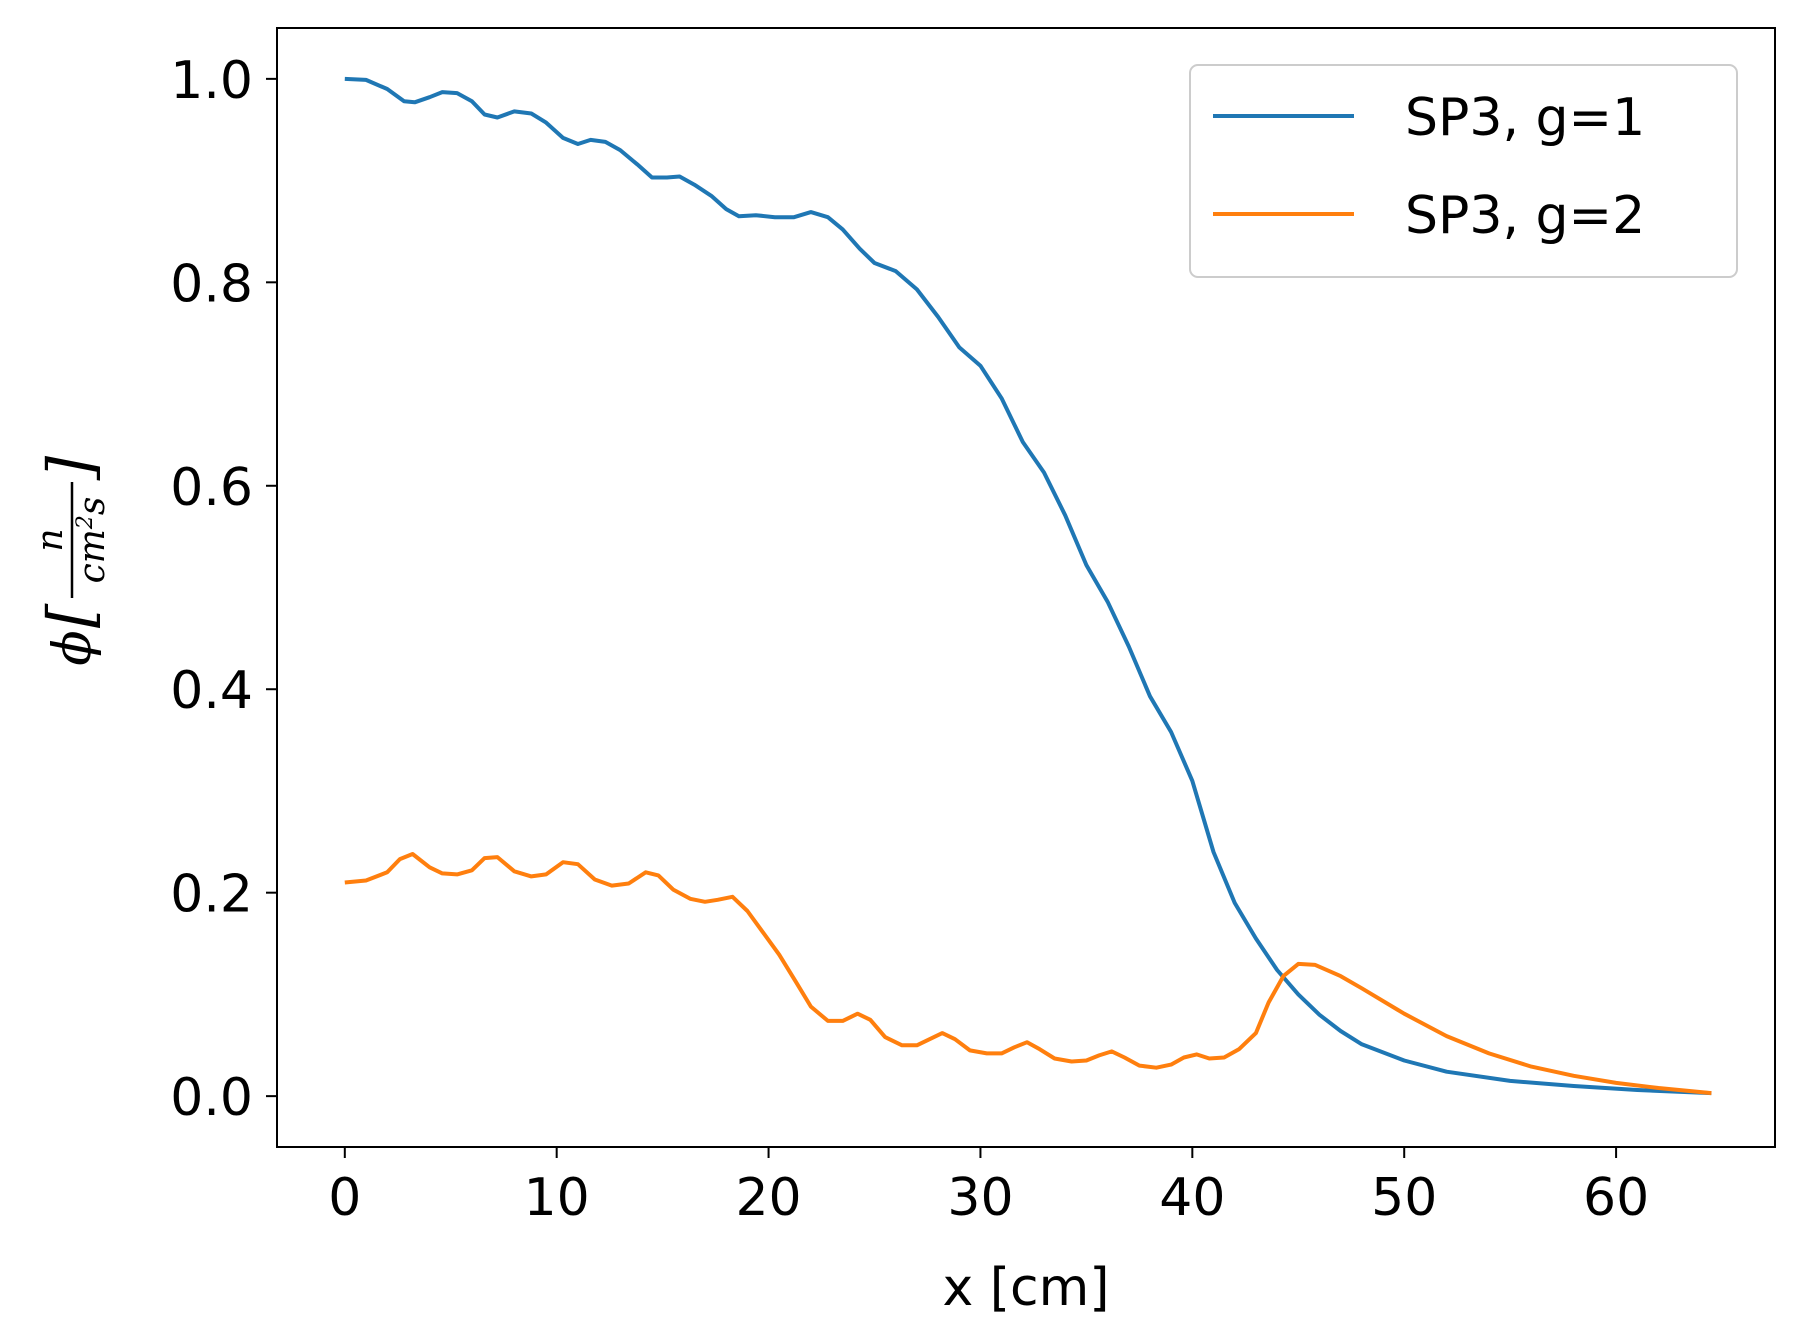 The width and height of the screenshot is (1793, 1342). What do you see at coordinates (1463, 171) in the screenshot?
I see `legend: SP3, g=1 SP3, g=2` at bounding box center [1463, 171].